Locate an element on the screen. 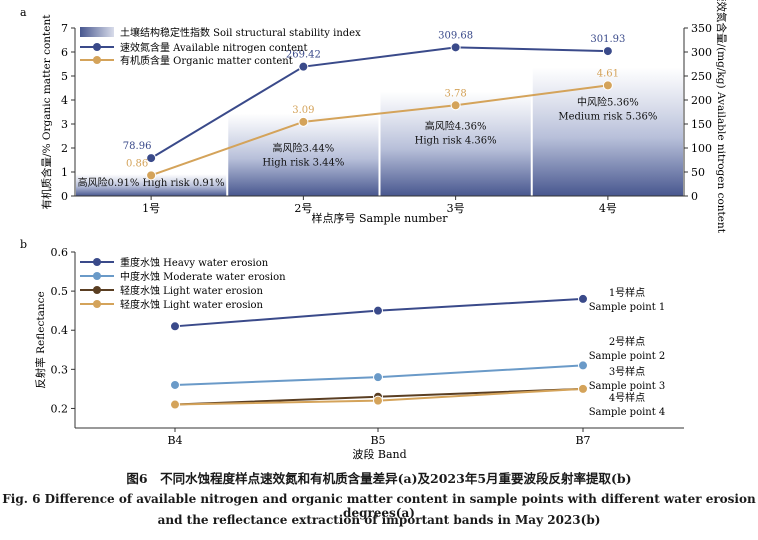 The height and width of the screenshot is (540, 758). left-tick-label: 4 is located at coordinates (64, 100).